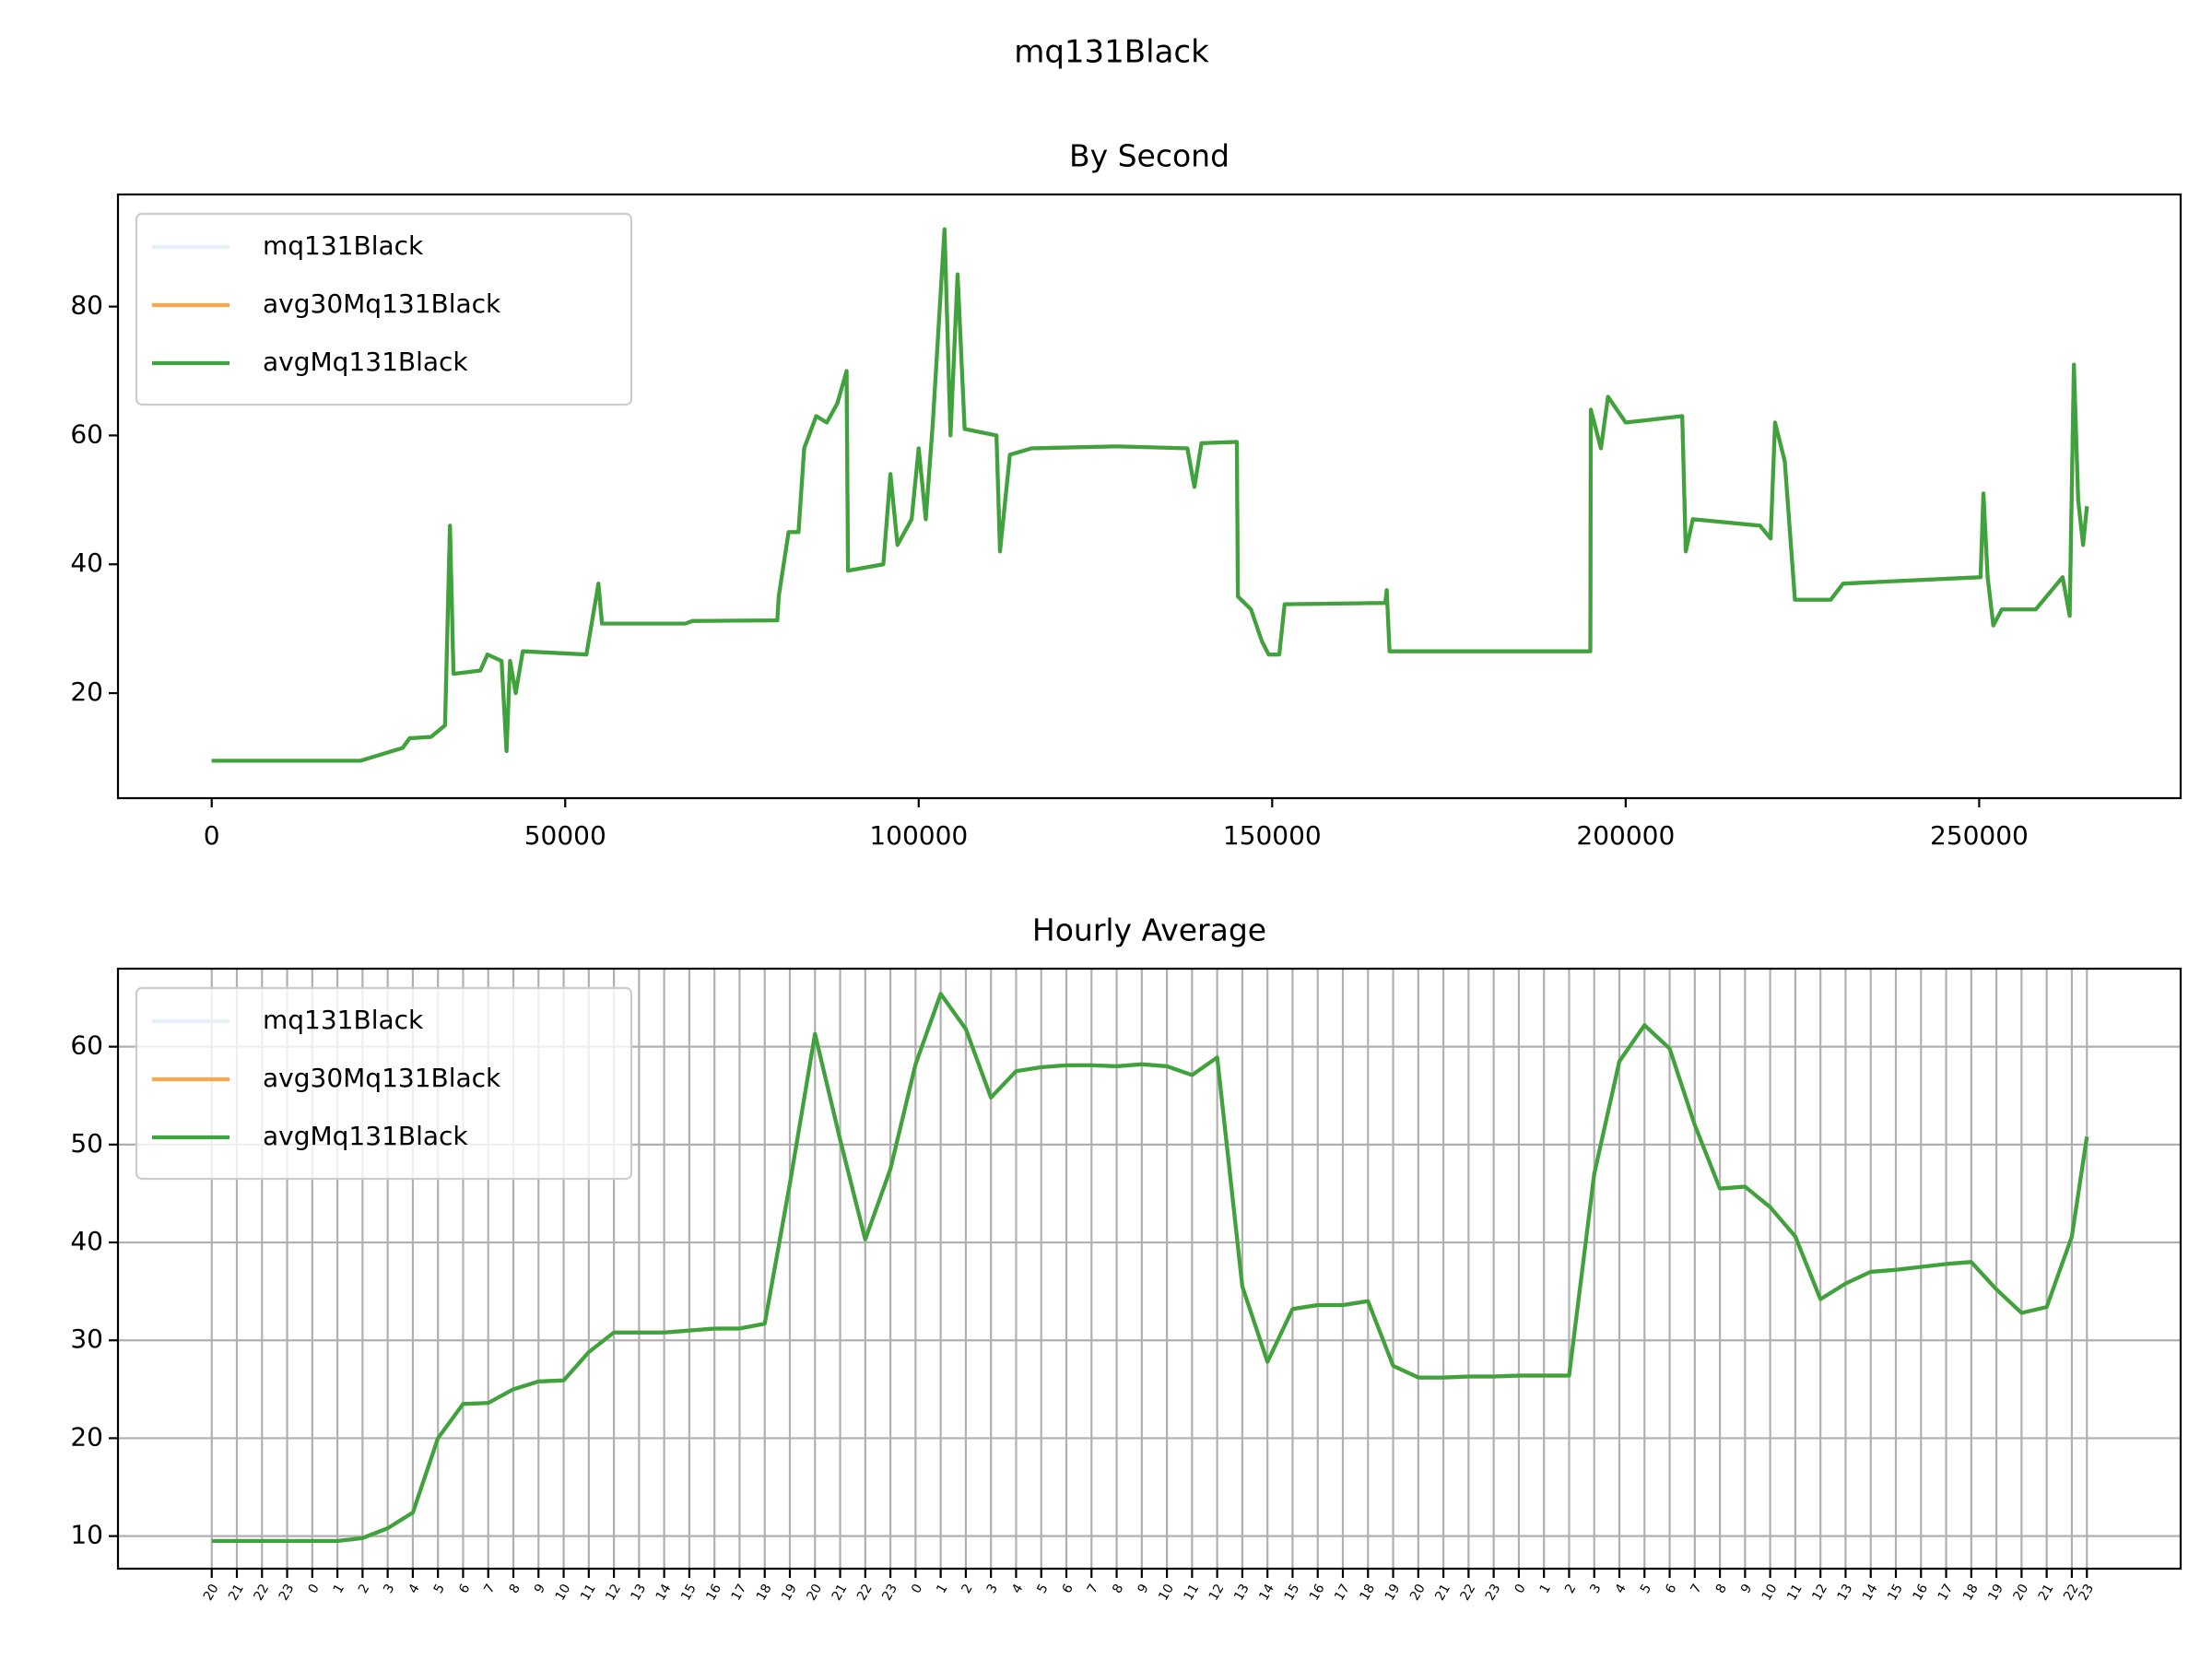  What do you see at coordinates (1149, 930) in the screenshot?
I see `axes-title: Hourly Average` at bounding box center [1149, 930].